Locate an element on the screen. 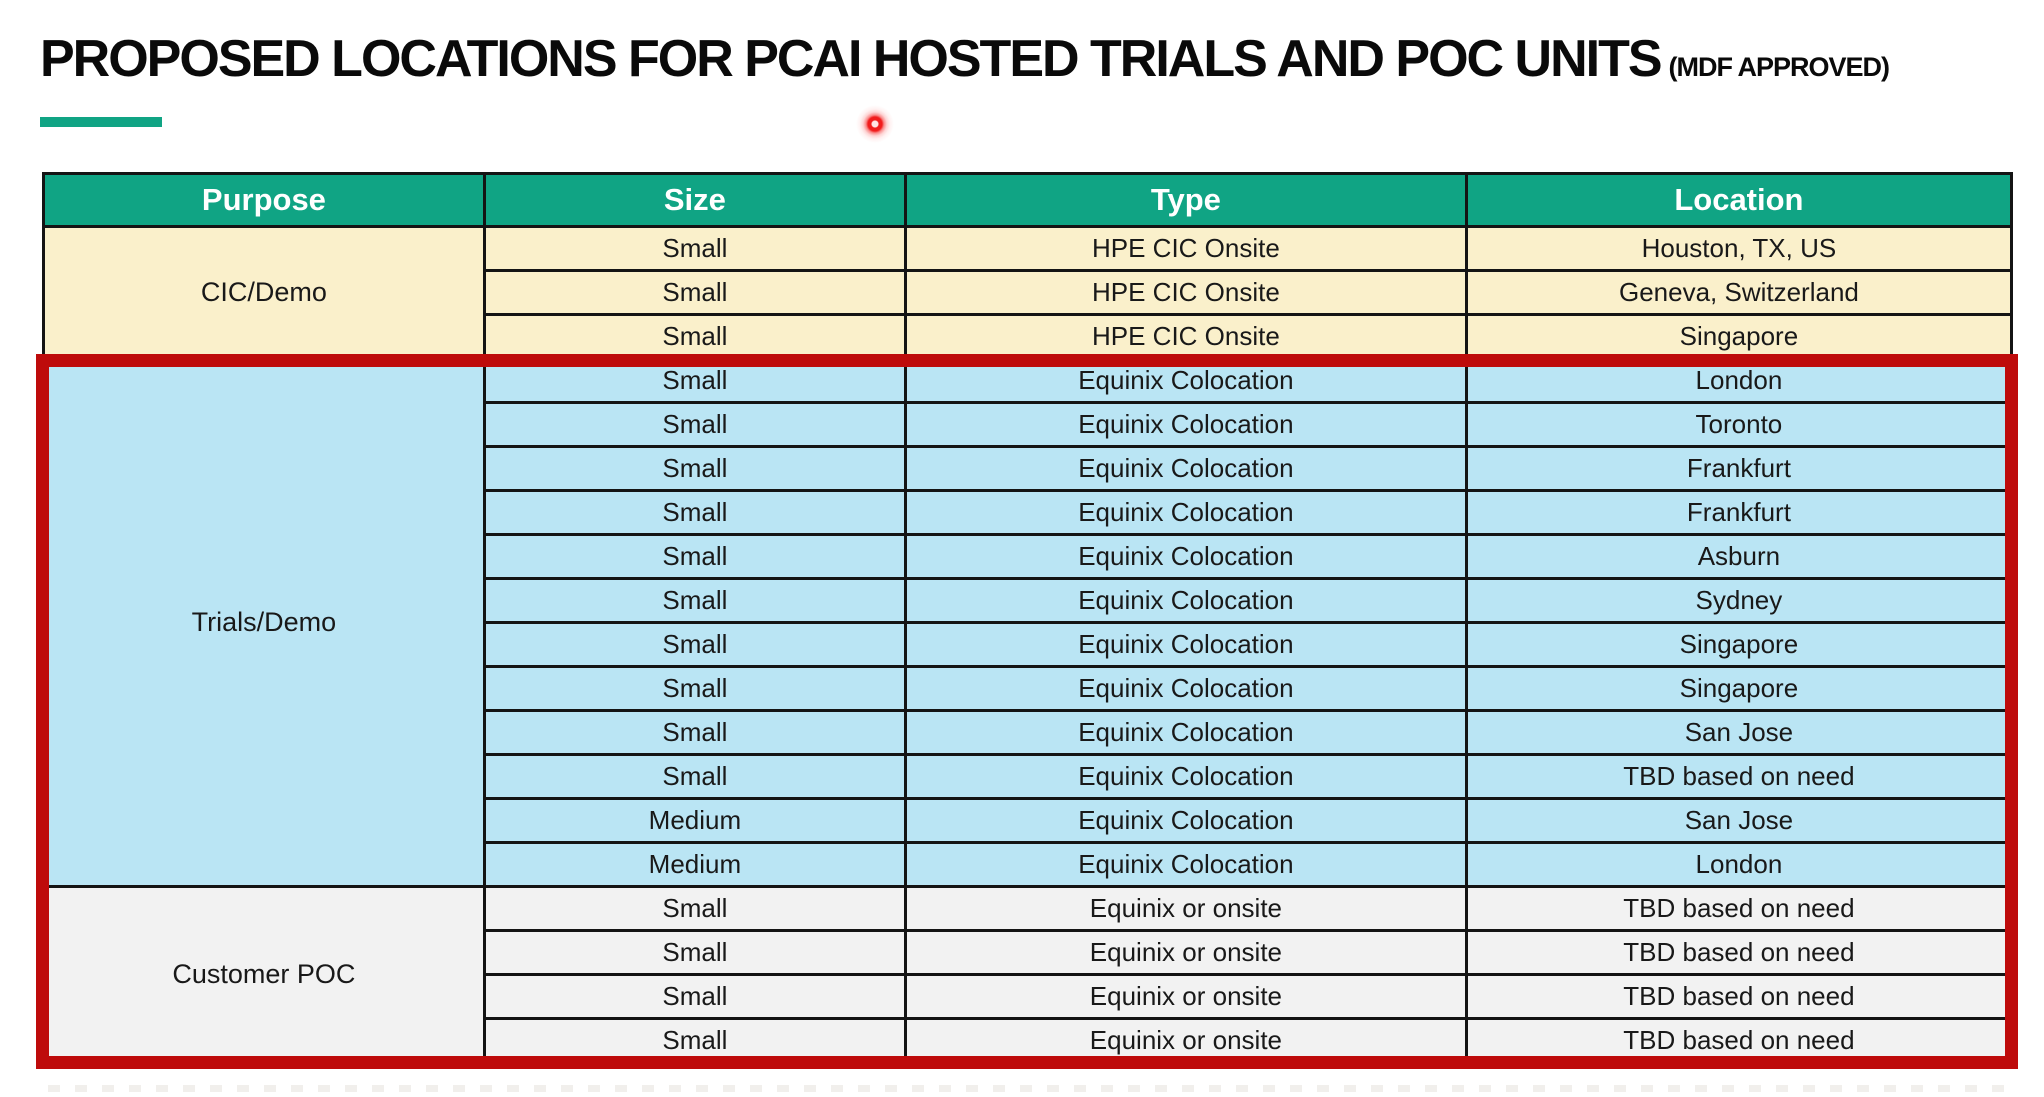 Image resolution: width=2044 pixels, height=1097 pixels. table-row: Small Equinix Colocation Sydney is located at coordinates (1029, 600).